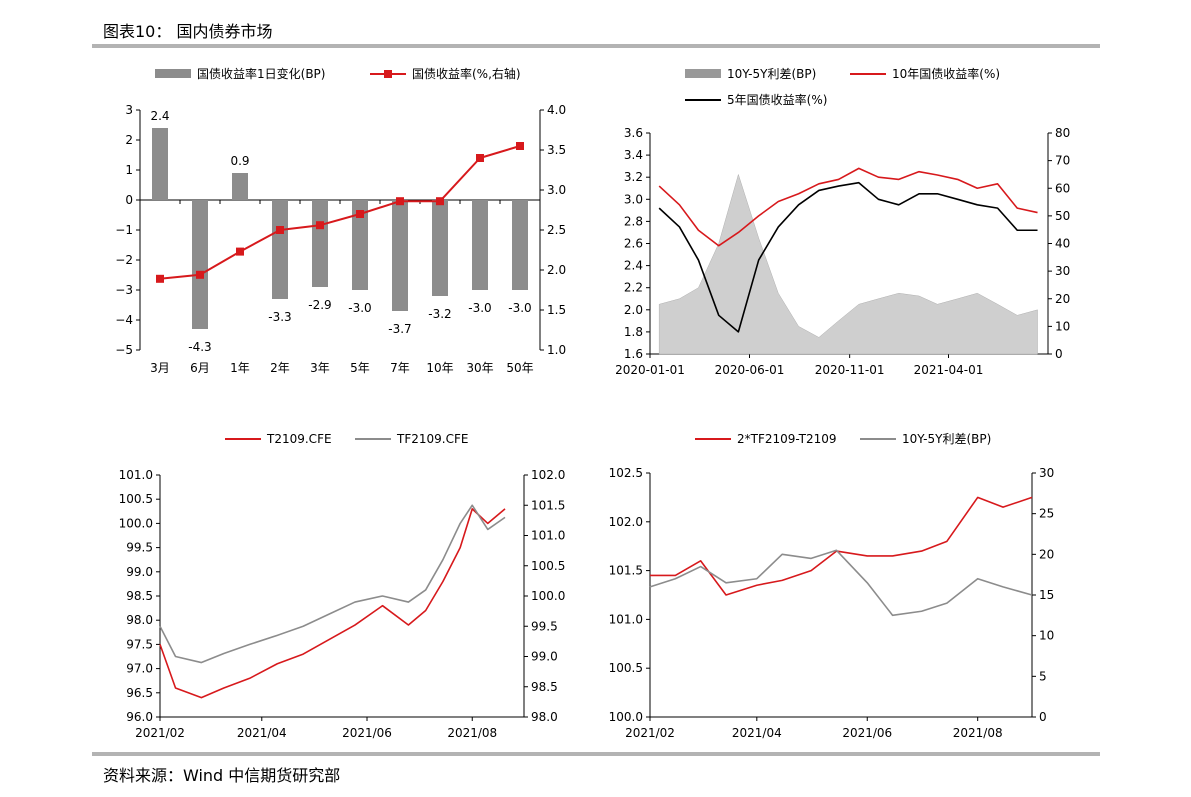 This screenshot has height=797, width=1191. Describe the element at coordinates (556, 230) in the screenshot. I see `right-tick-label: 2.5` at that location.